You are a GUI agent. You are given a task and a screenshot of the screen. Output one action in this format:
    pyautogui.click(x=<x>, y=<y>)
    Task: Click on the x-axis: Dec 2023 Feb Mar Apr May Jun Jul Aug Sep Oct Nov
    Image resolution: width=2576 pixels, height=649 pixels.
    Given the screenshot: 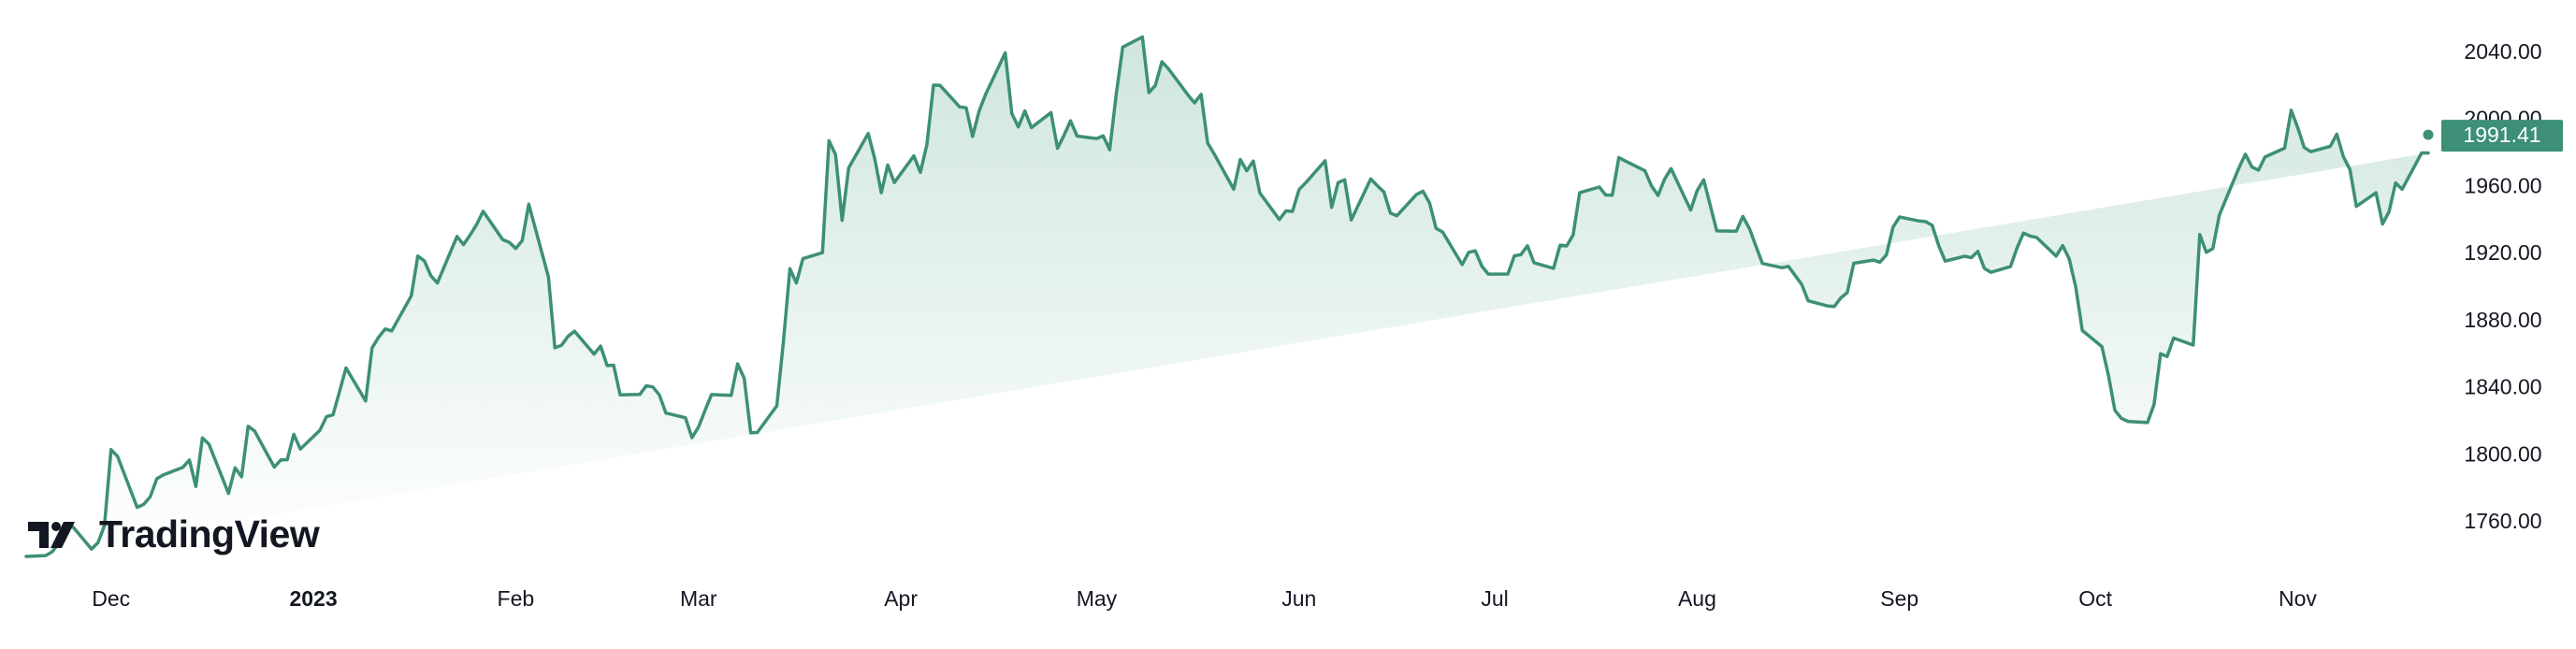 What is the action you would take?
    pyautogui.click(x=1204, y=598)
    